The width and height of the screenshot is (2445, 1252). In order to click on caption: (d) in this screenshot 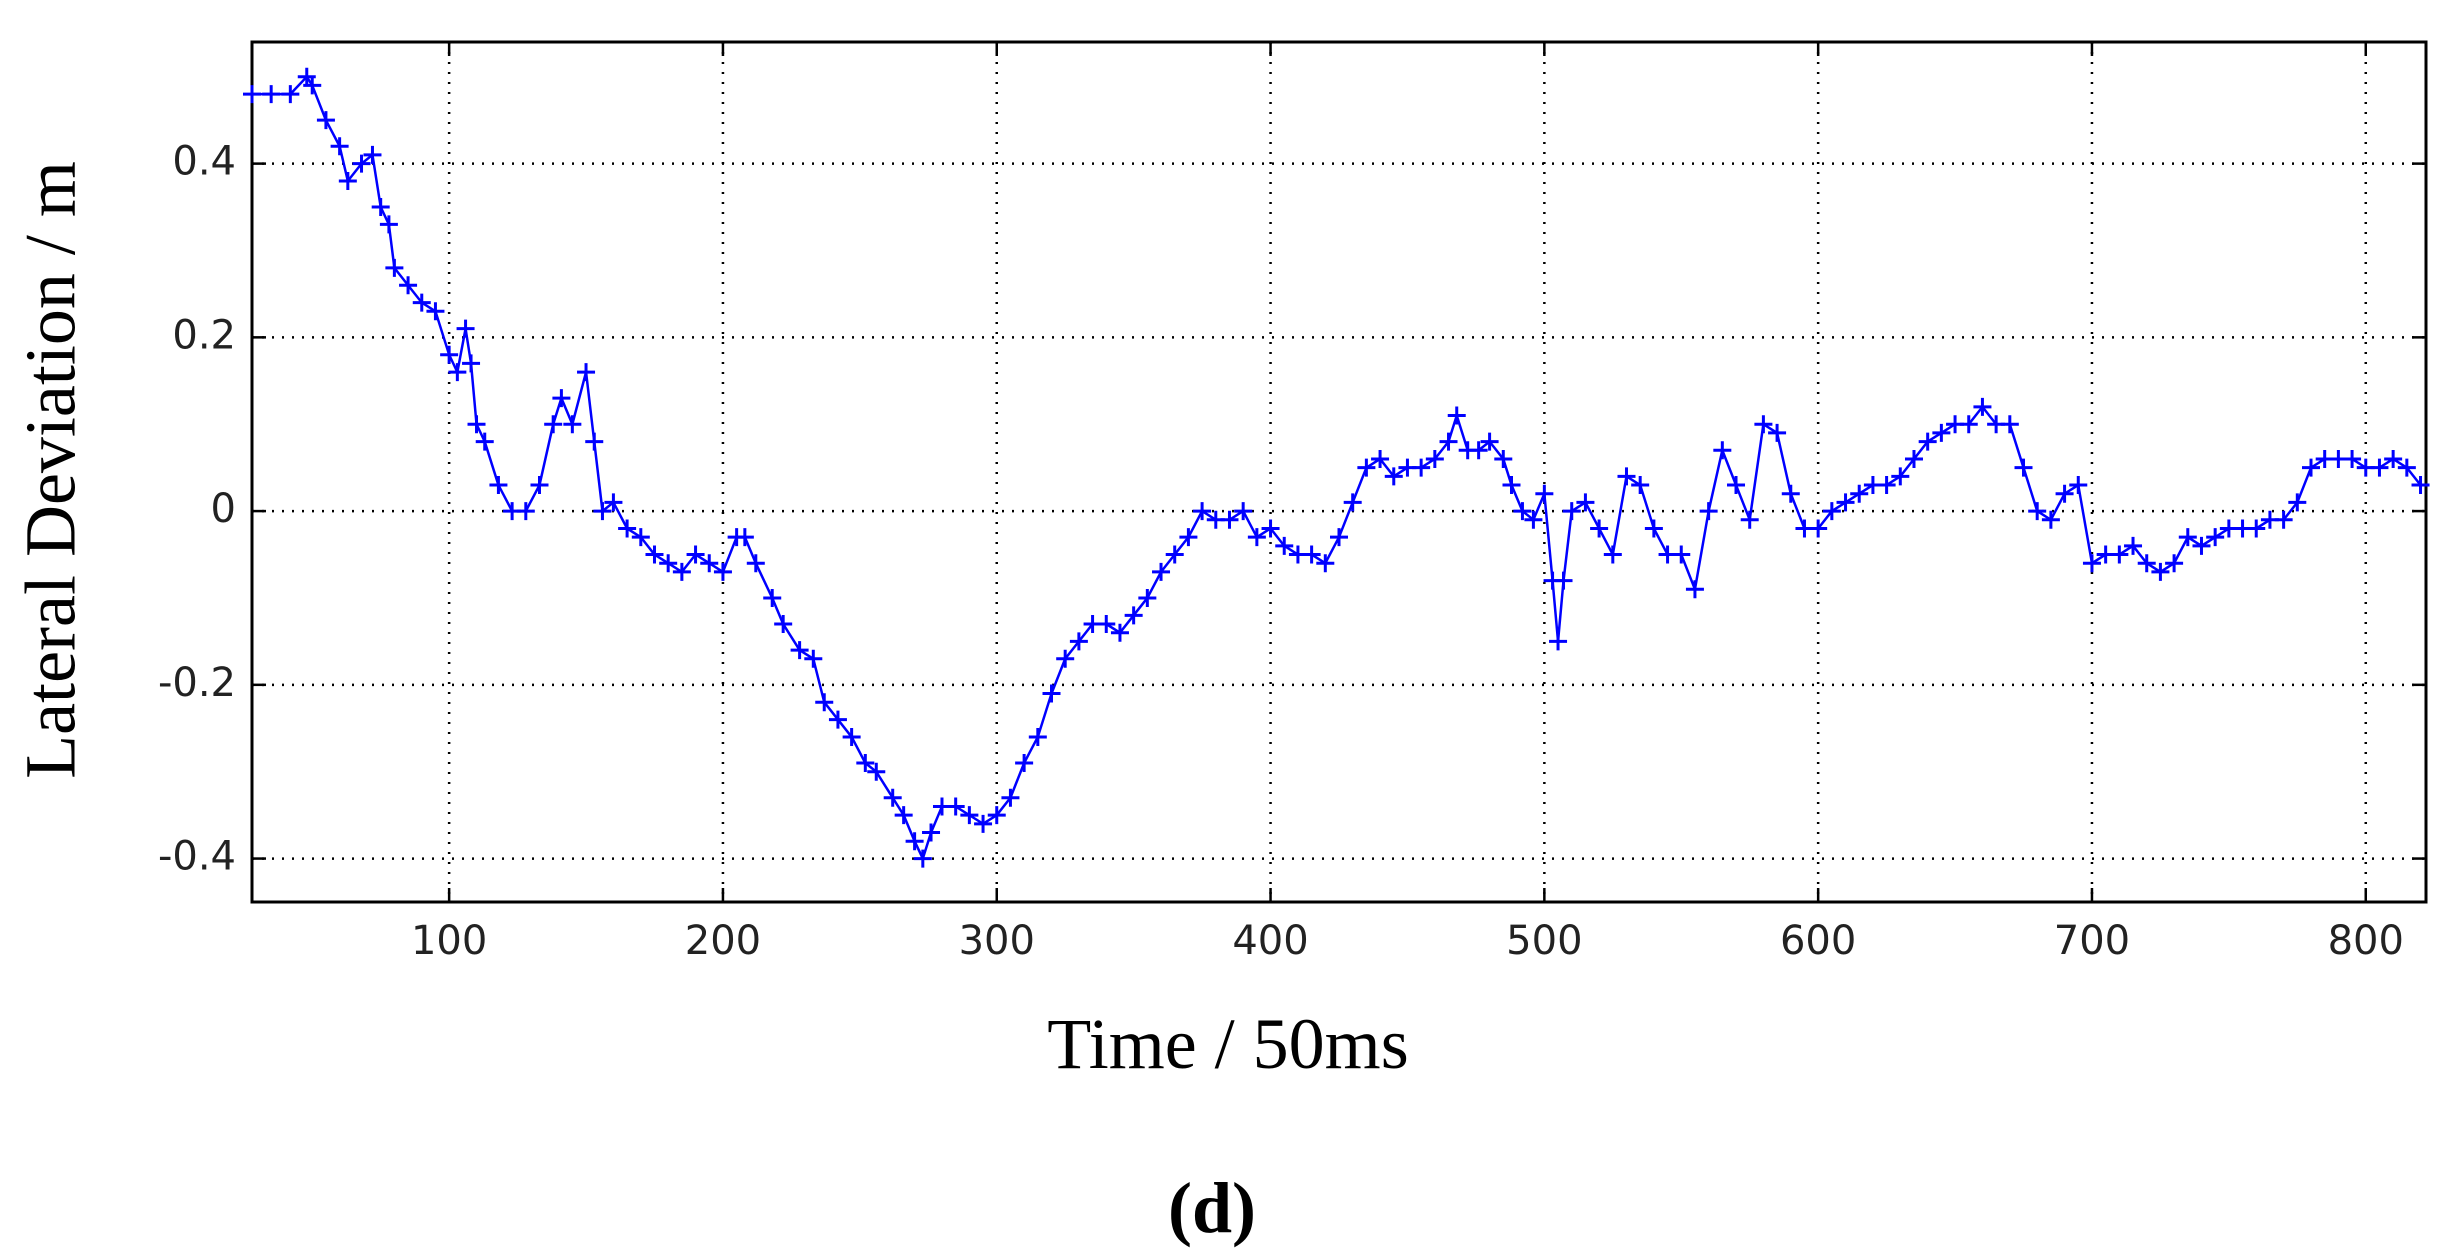, I will do `click(1212, 1208)`.